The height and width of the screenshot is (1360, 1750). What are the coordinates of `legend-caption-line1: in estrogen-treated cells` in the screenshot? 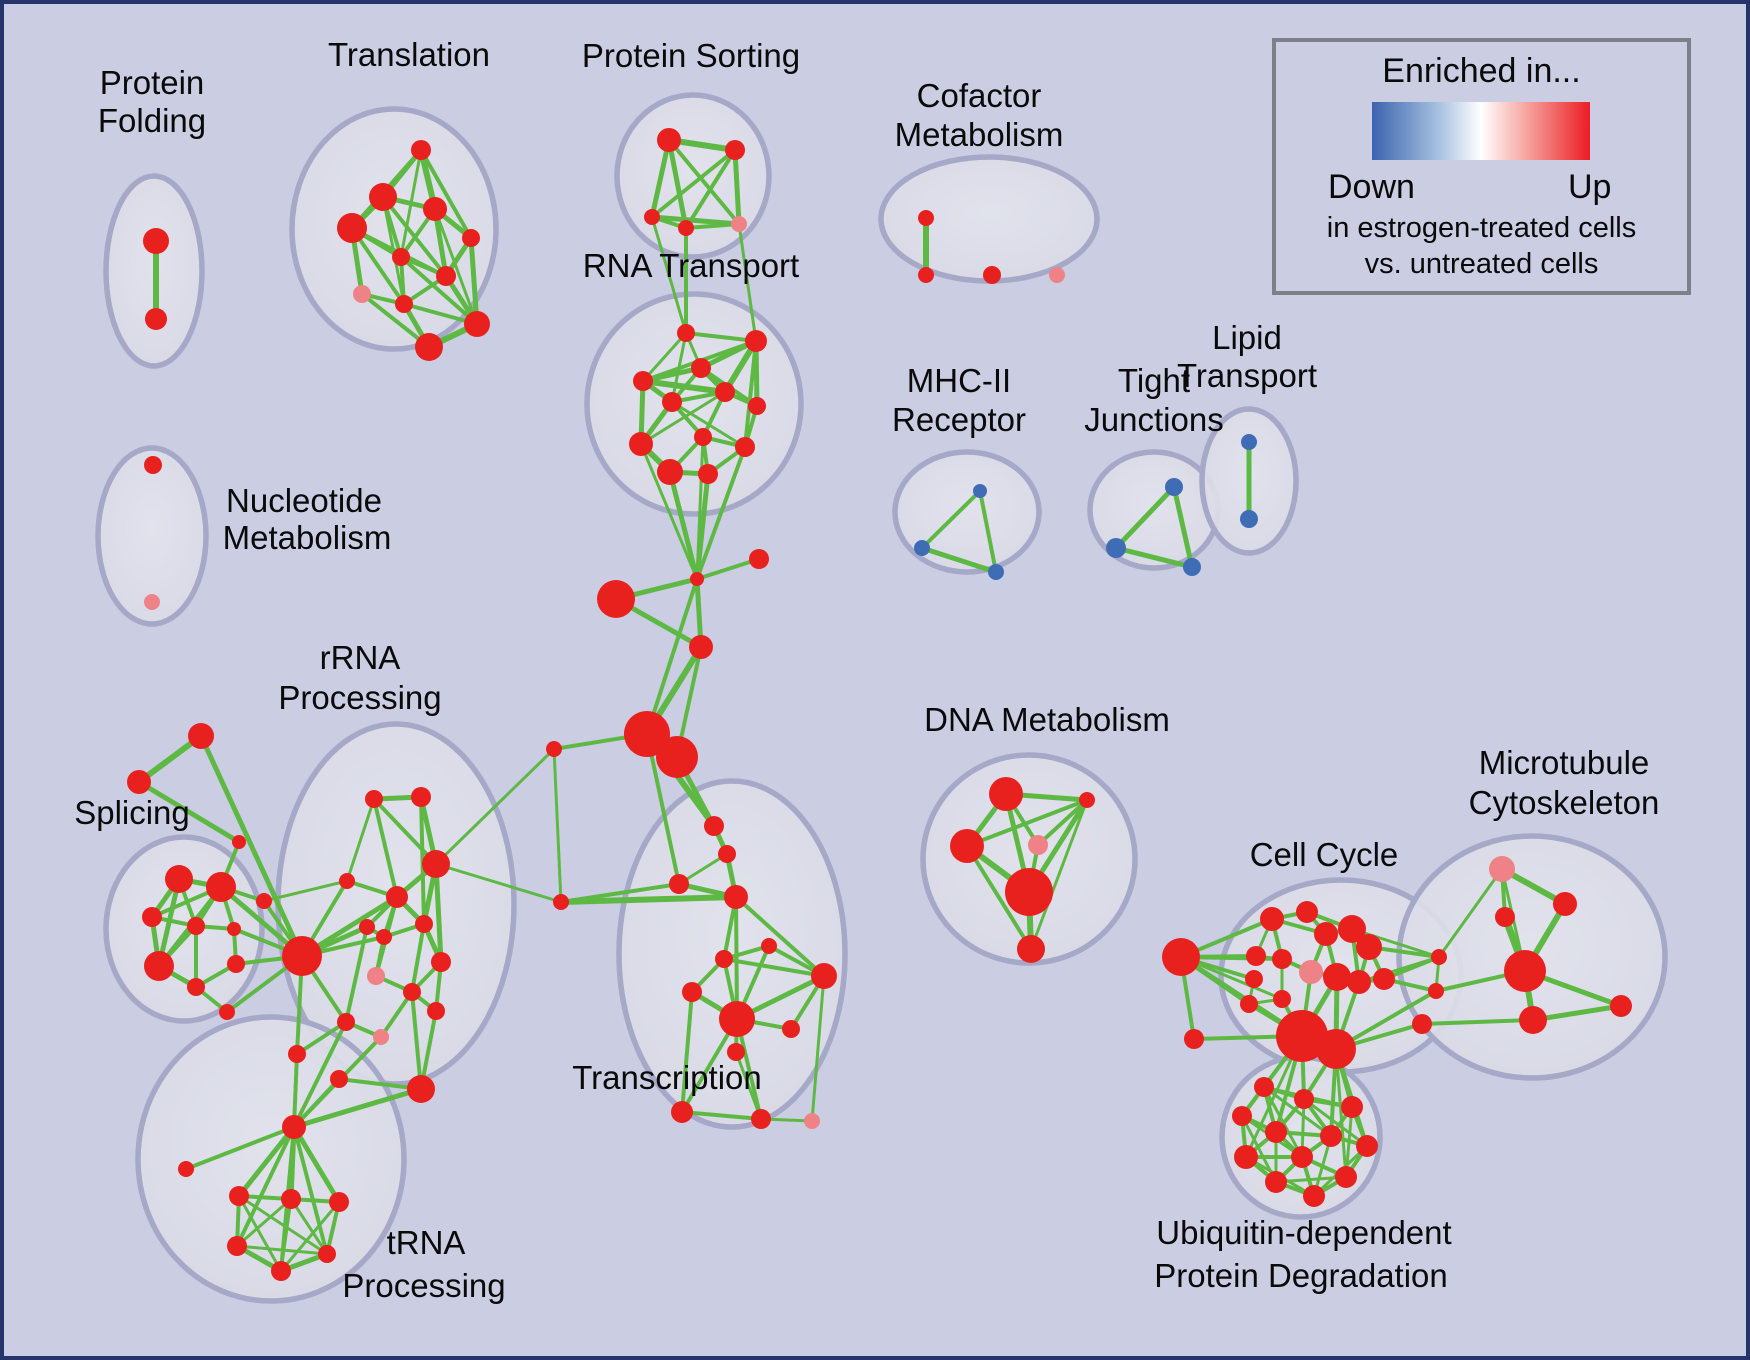 It's located at (1481, 228).